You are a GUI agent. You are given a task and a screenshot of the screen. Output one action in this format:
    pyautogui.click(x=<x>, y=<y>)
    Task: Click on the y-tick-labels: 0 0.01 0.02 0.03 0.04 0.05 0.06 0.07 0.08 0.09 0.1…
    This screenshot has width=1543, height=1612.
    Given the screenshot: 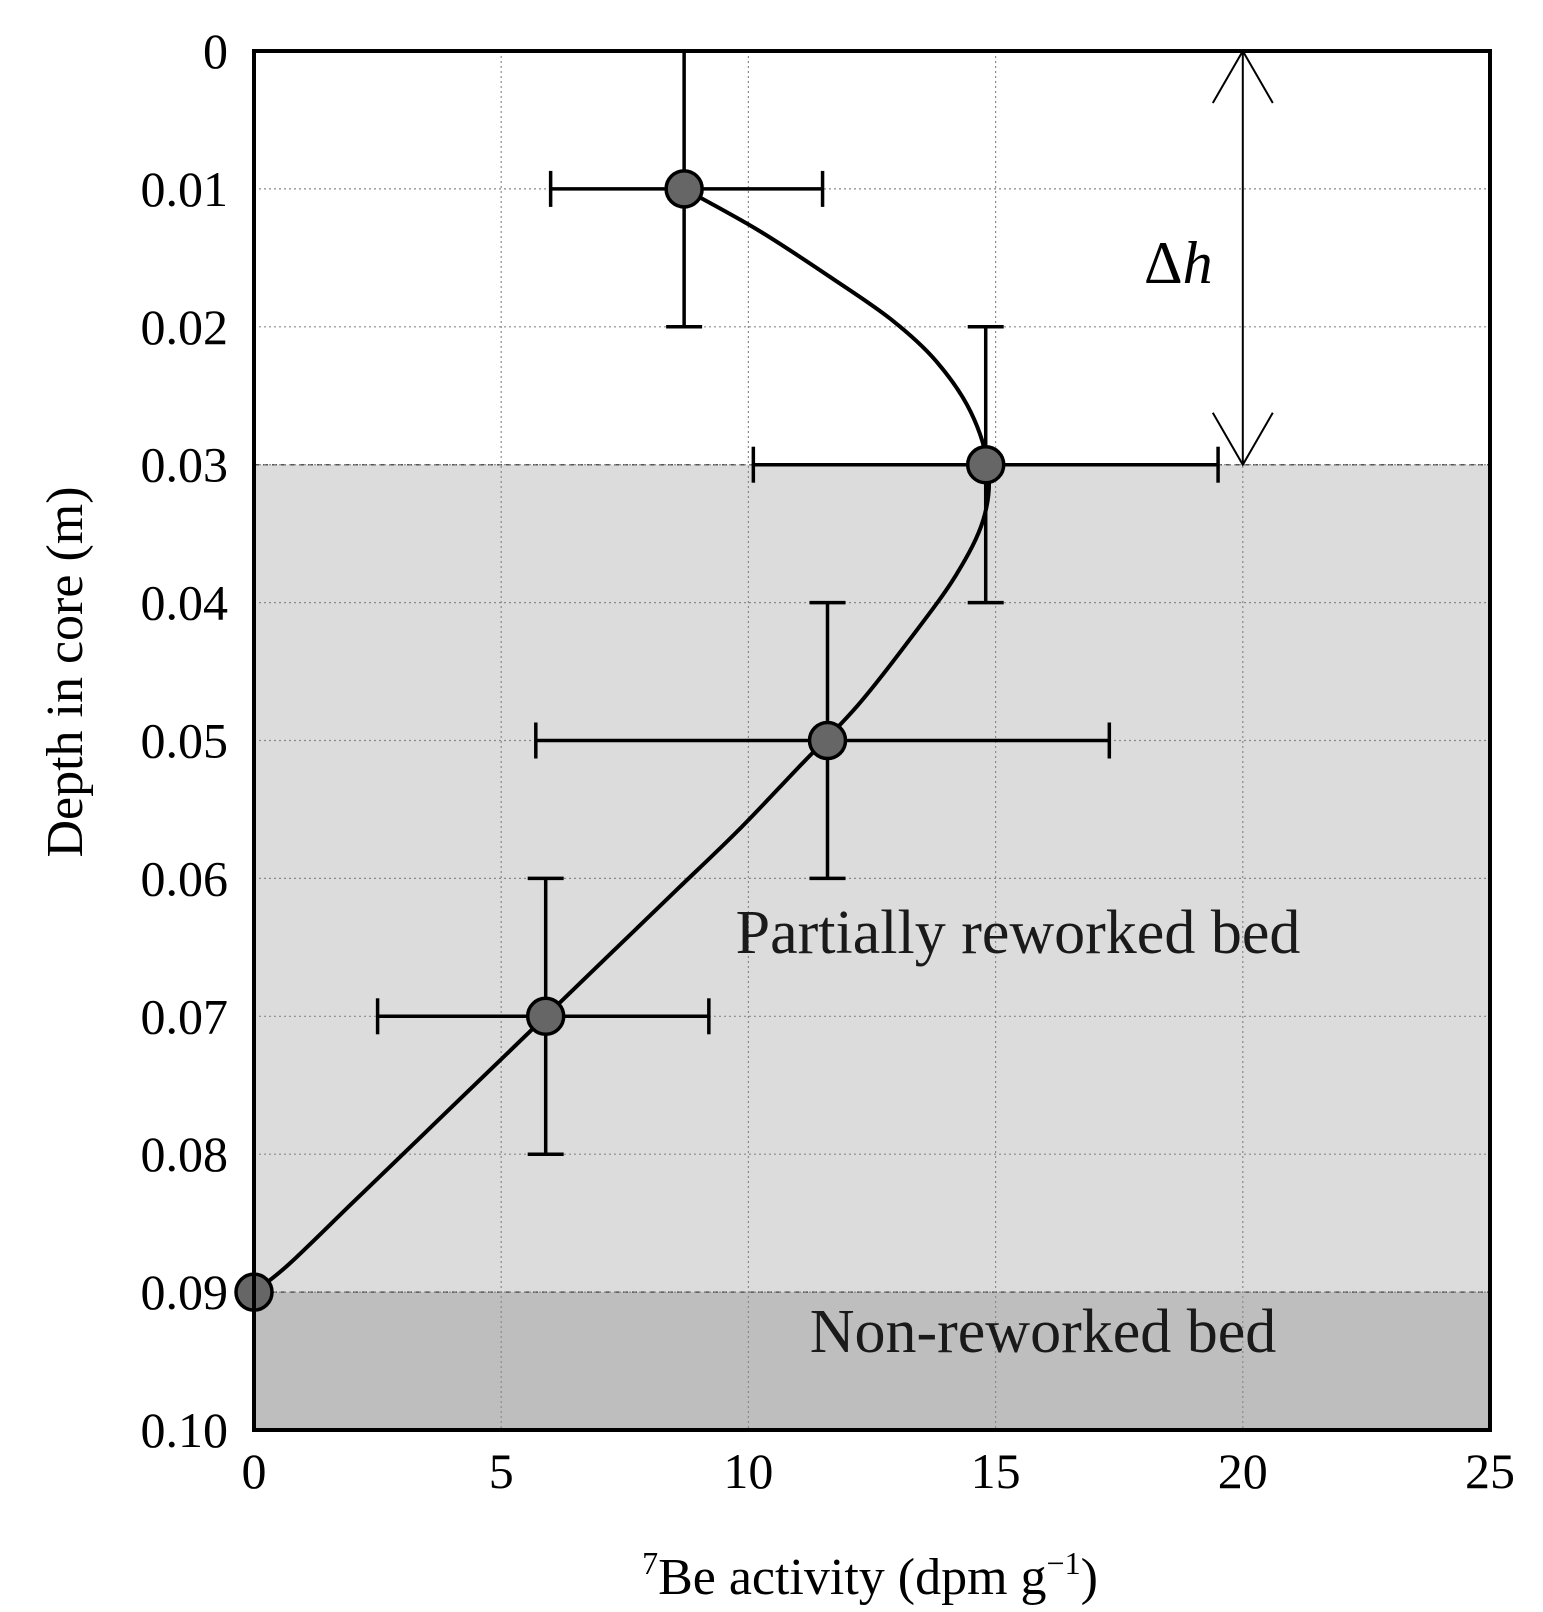 What is the action you would take?
    pyautogui.click(x=185, y=740)
    